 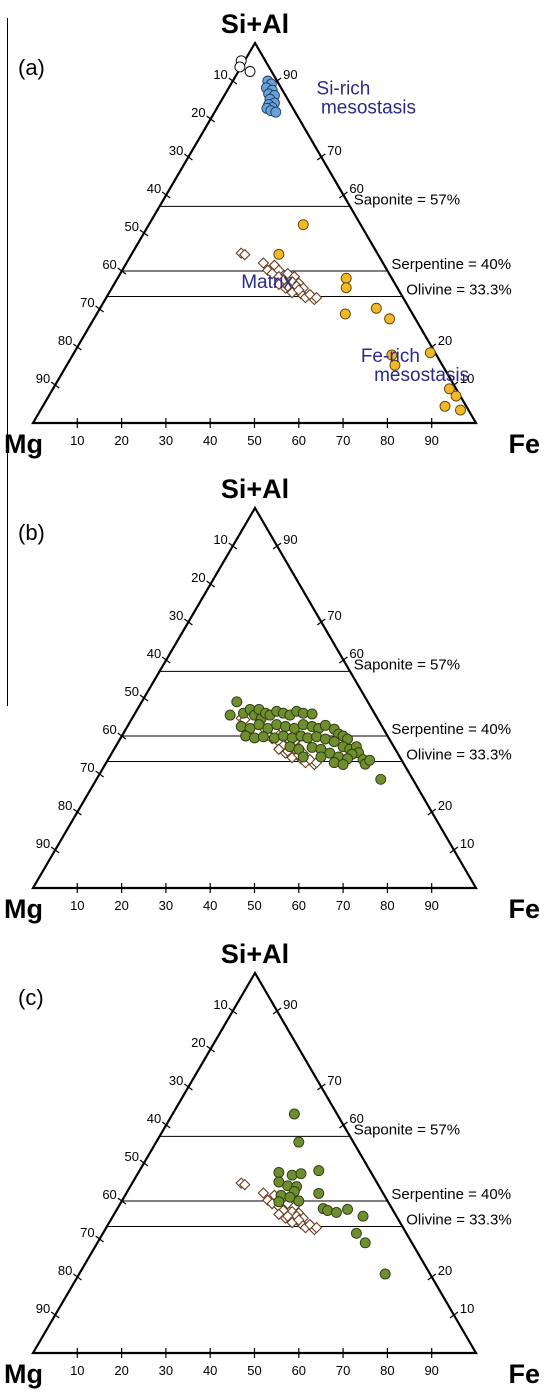 What do you see at coordinates (87, 767) in the screenshot?
I see `left-axis-tick-label: 70` at bounding box center [87, 767].